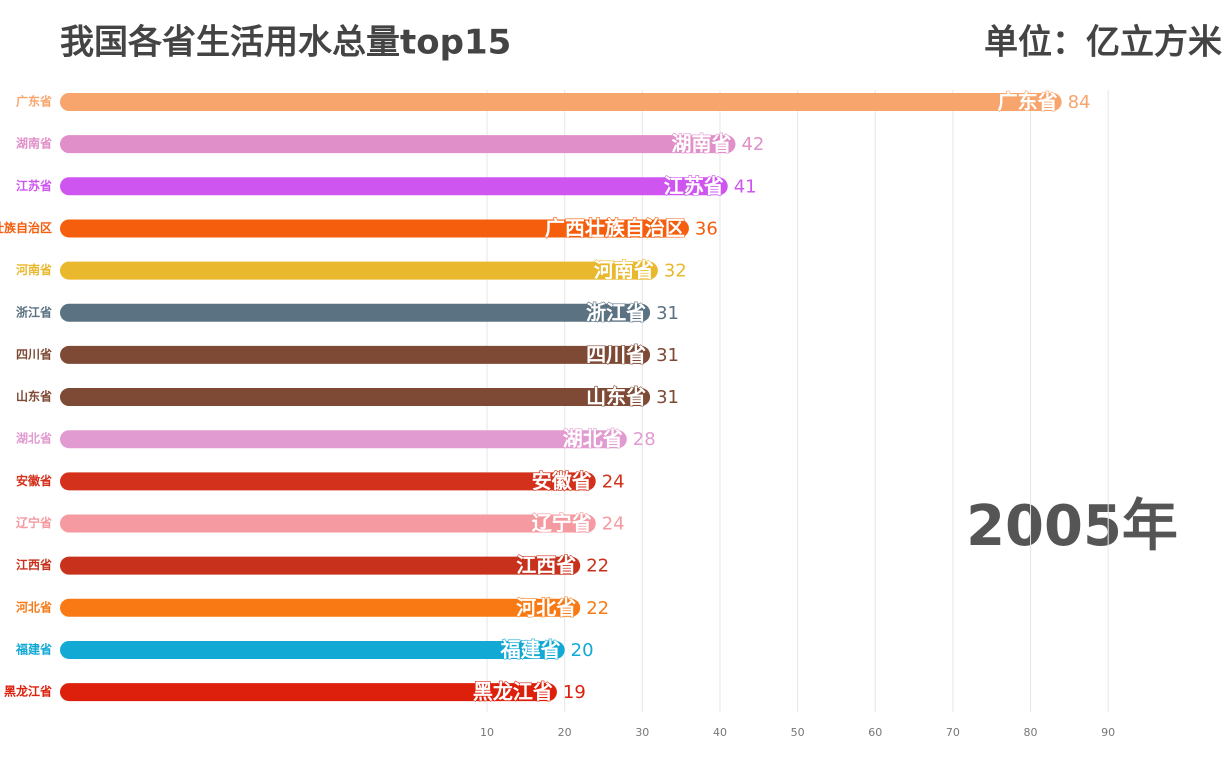 The width and height of the screenshot is (1228, 768). Describe the element at coordinates (546, 607) in the screenshot. I see `bar-inner-label: 河北省` at that location.